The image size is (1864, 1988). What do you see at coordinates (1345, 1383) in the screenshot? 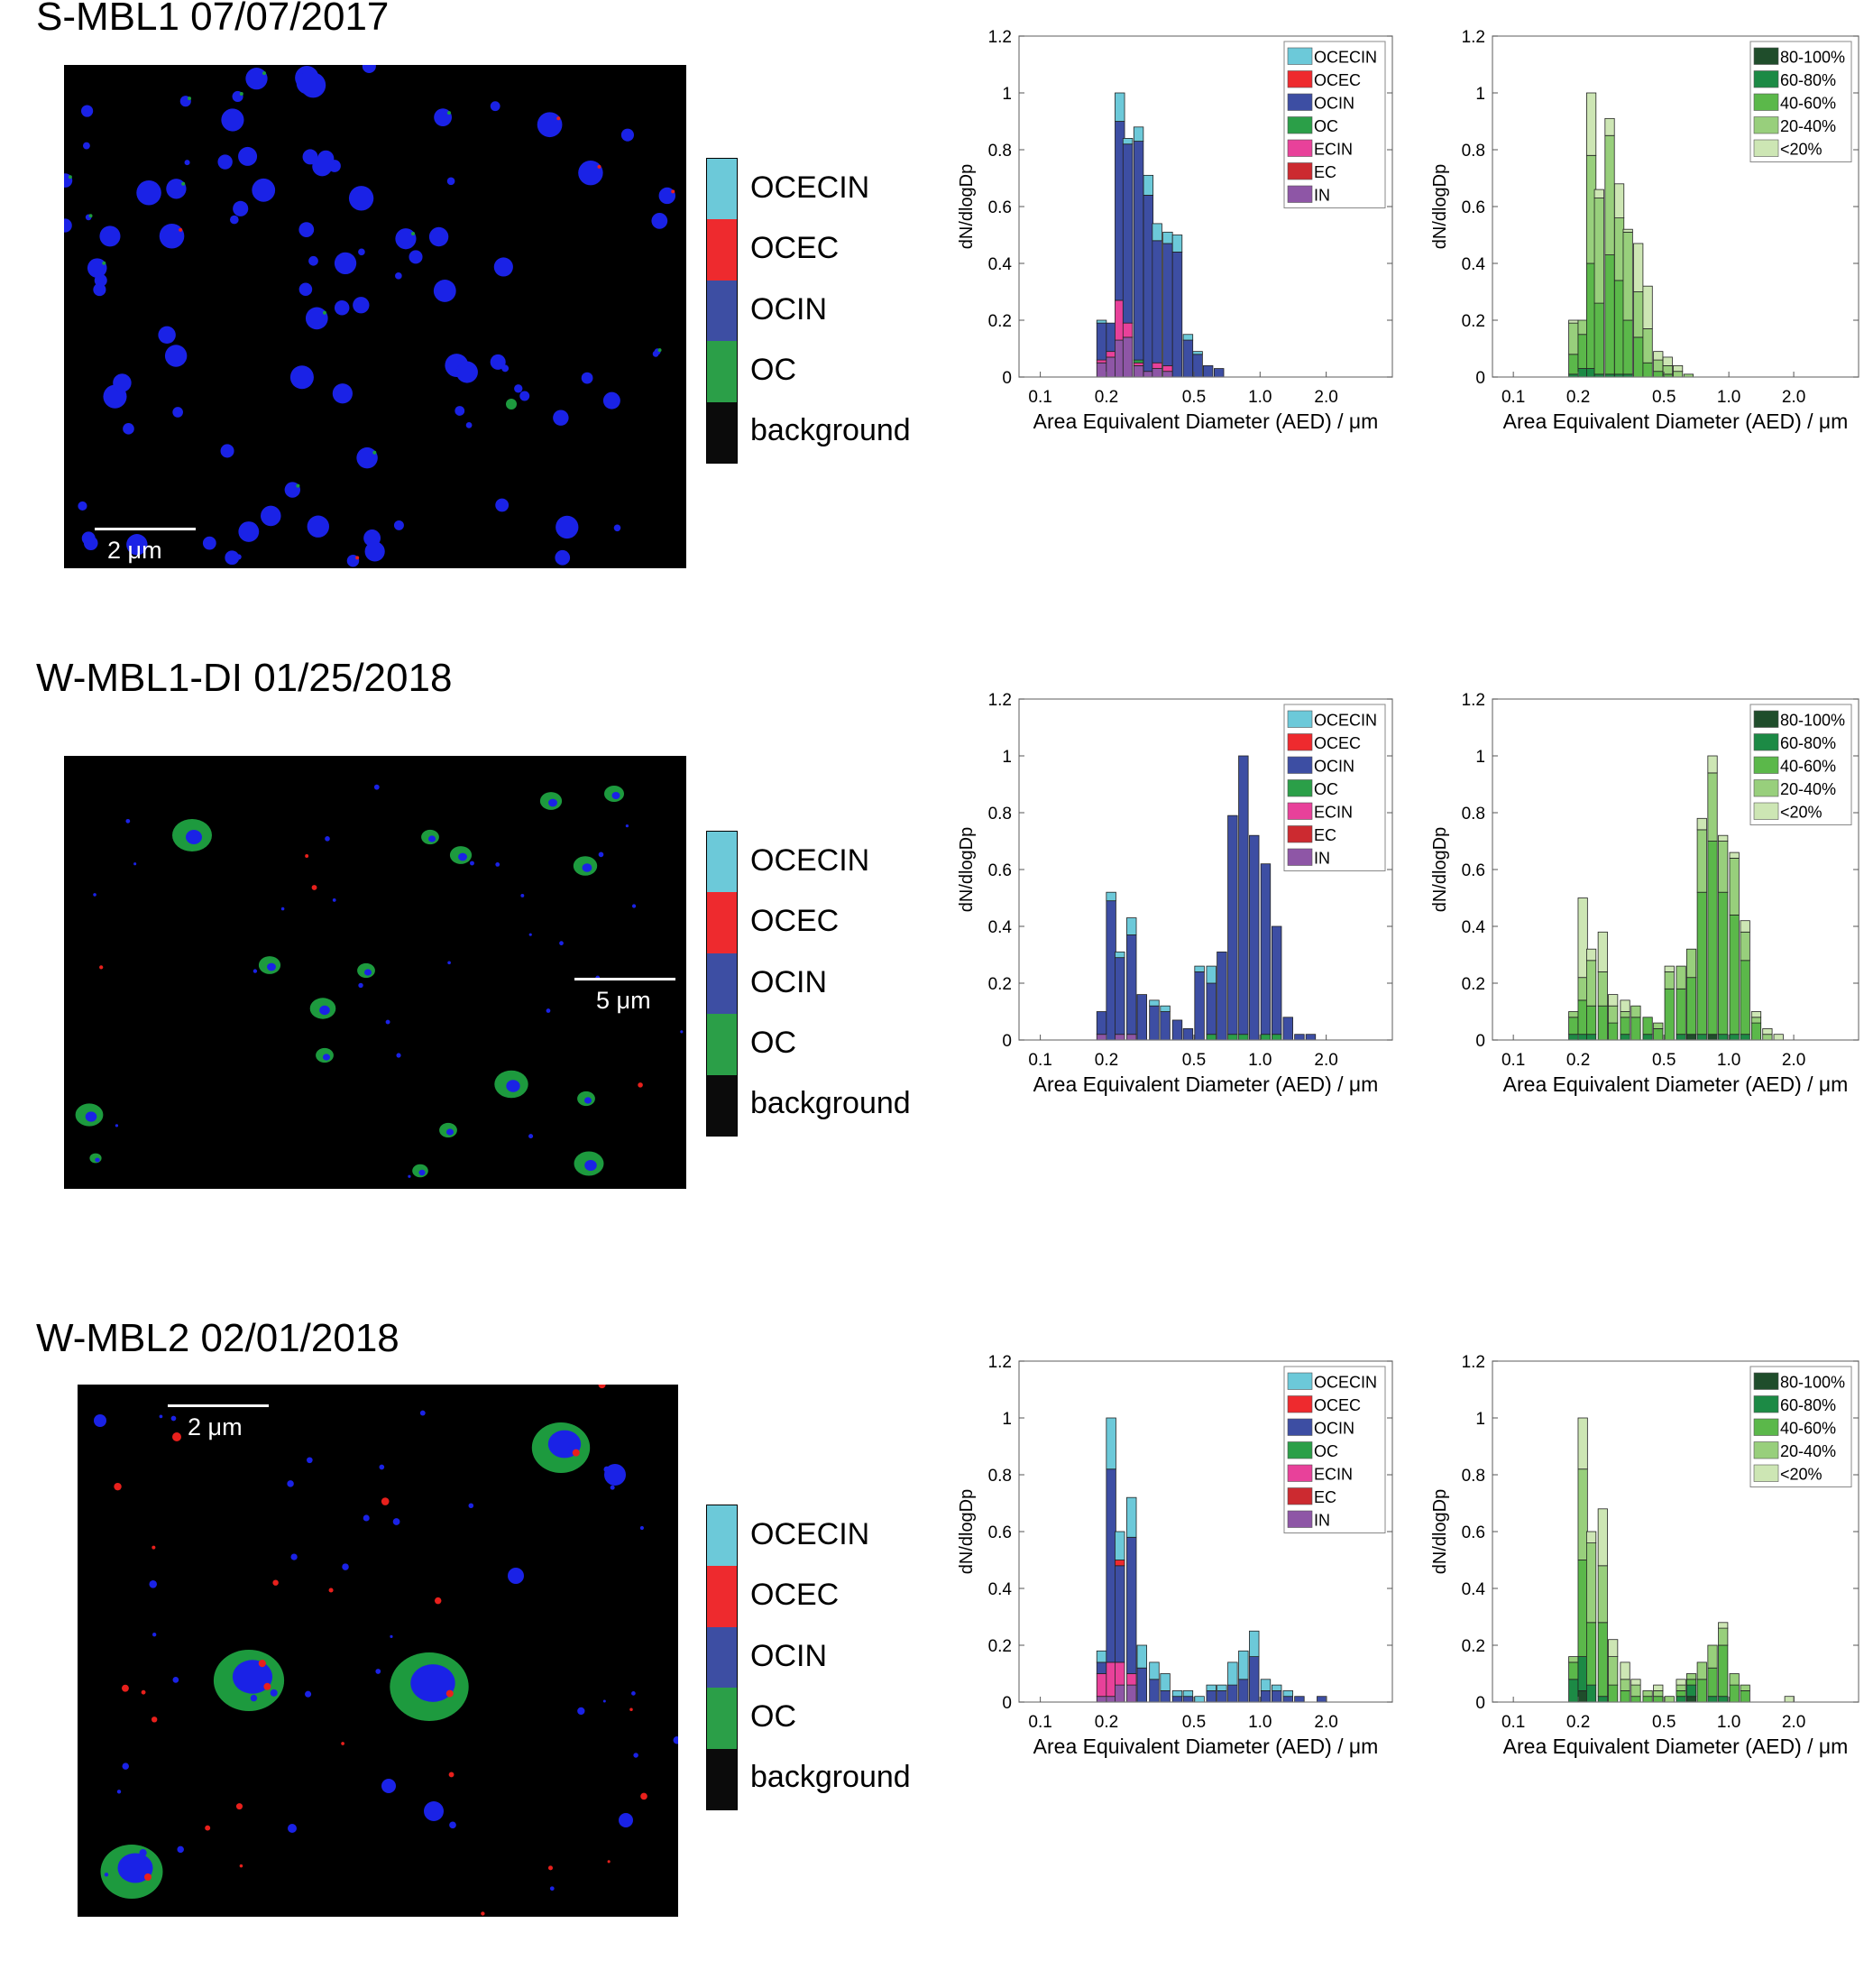
I see `legend-label: OCECIN` at bounding box center [1345, 1383].